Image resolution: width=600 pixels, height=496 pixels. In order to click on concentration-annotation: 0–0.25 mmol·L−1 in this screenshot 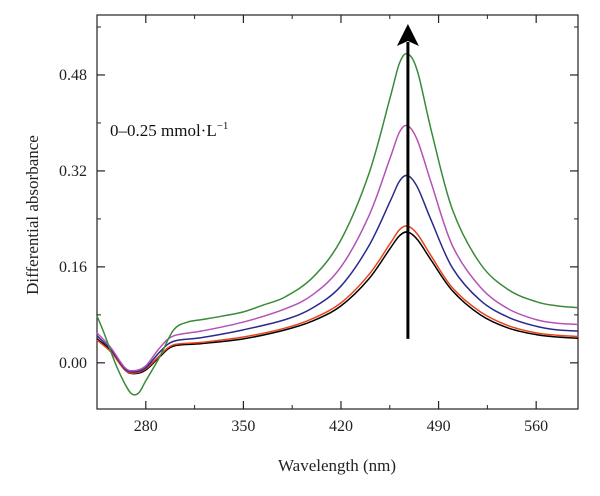, I will do `click(169, 130)`.